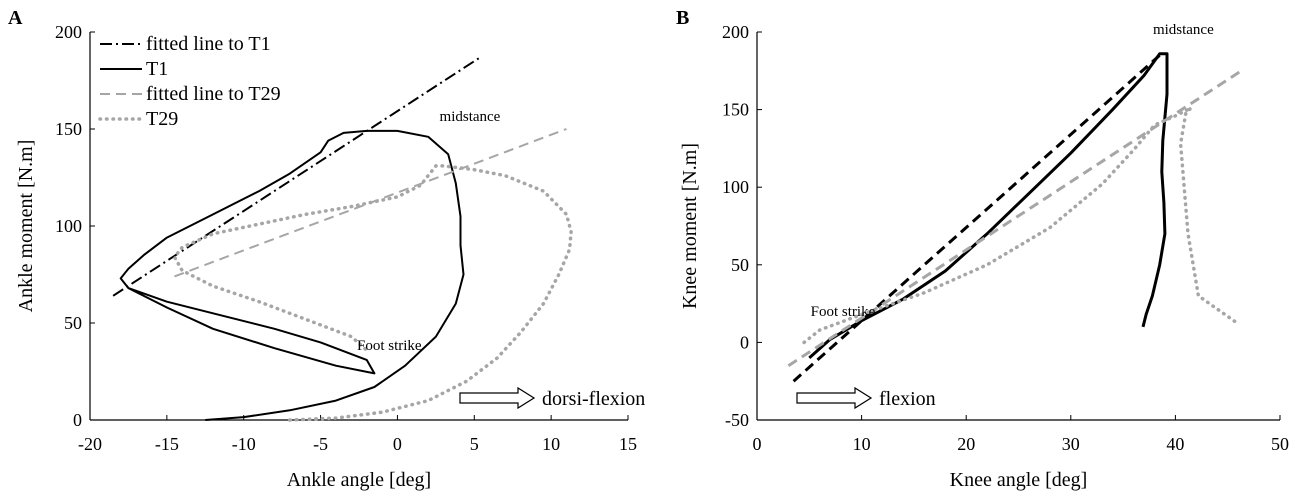 This screenshot has width=1311, height=499. I want to click on arrow-label: dorsi-flexion, so click(593, 399).